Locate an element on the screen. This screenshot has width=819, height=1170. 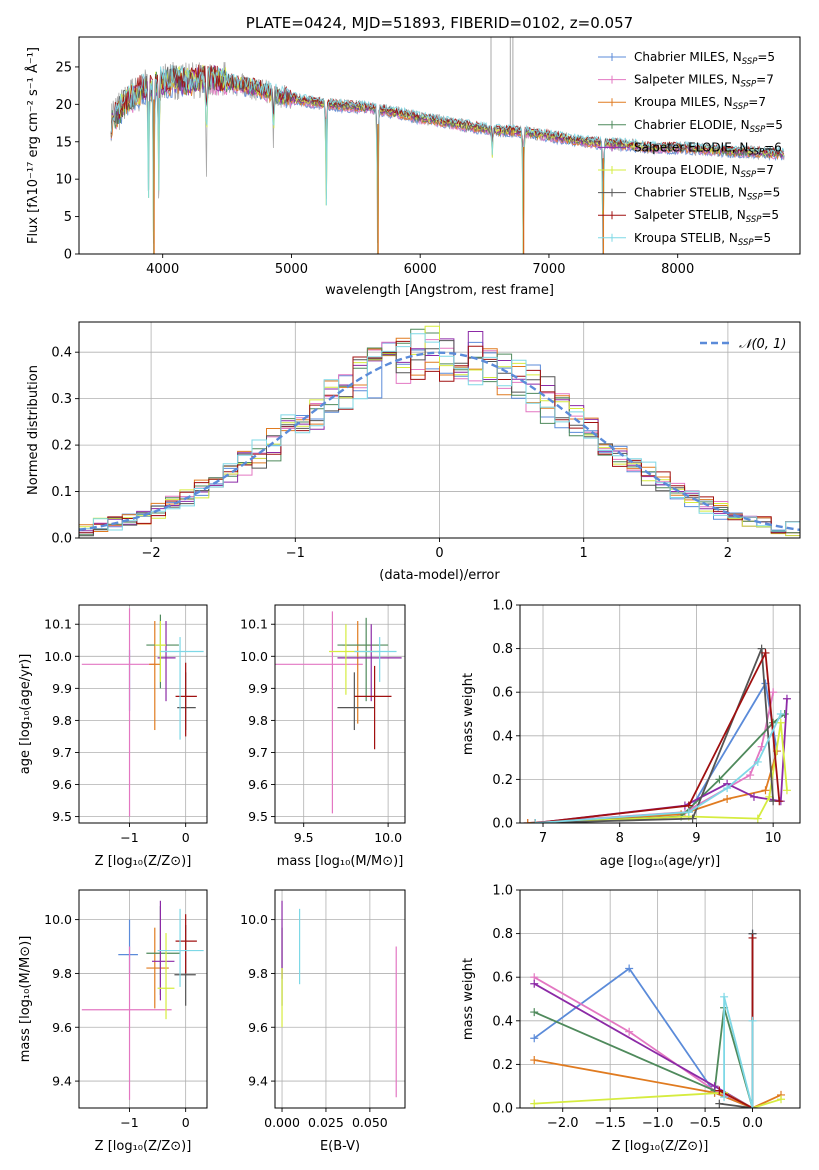
x-tick-label: 7 is located at coordinates (543, 838).